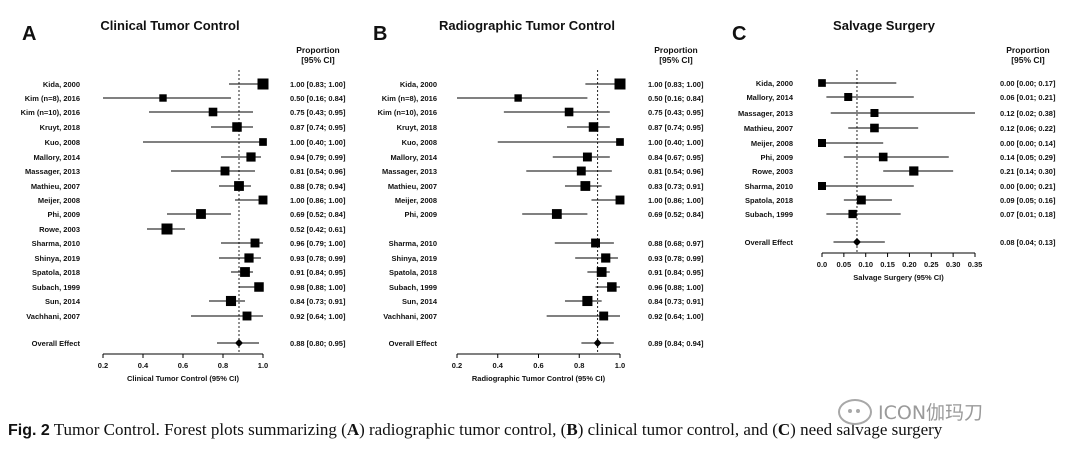 Image resolution: width=1080 pixels, height=460 pixels. Describe the element at coordinates (856, 242) in the screenshot. I see `overall-diamond` at that location.